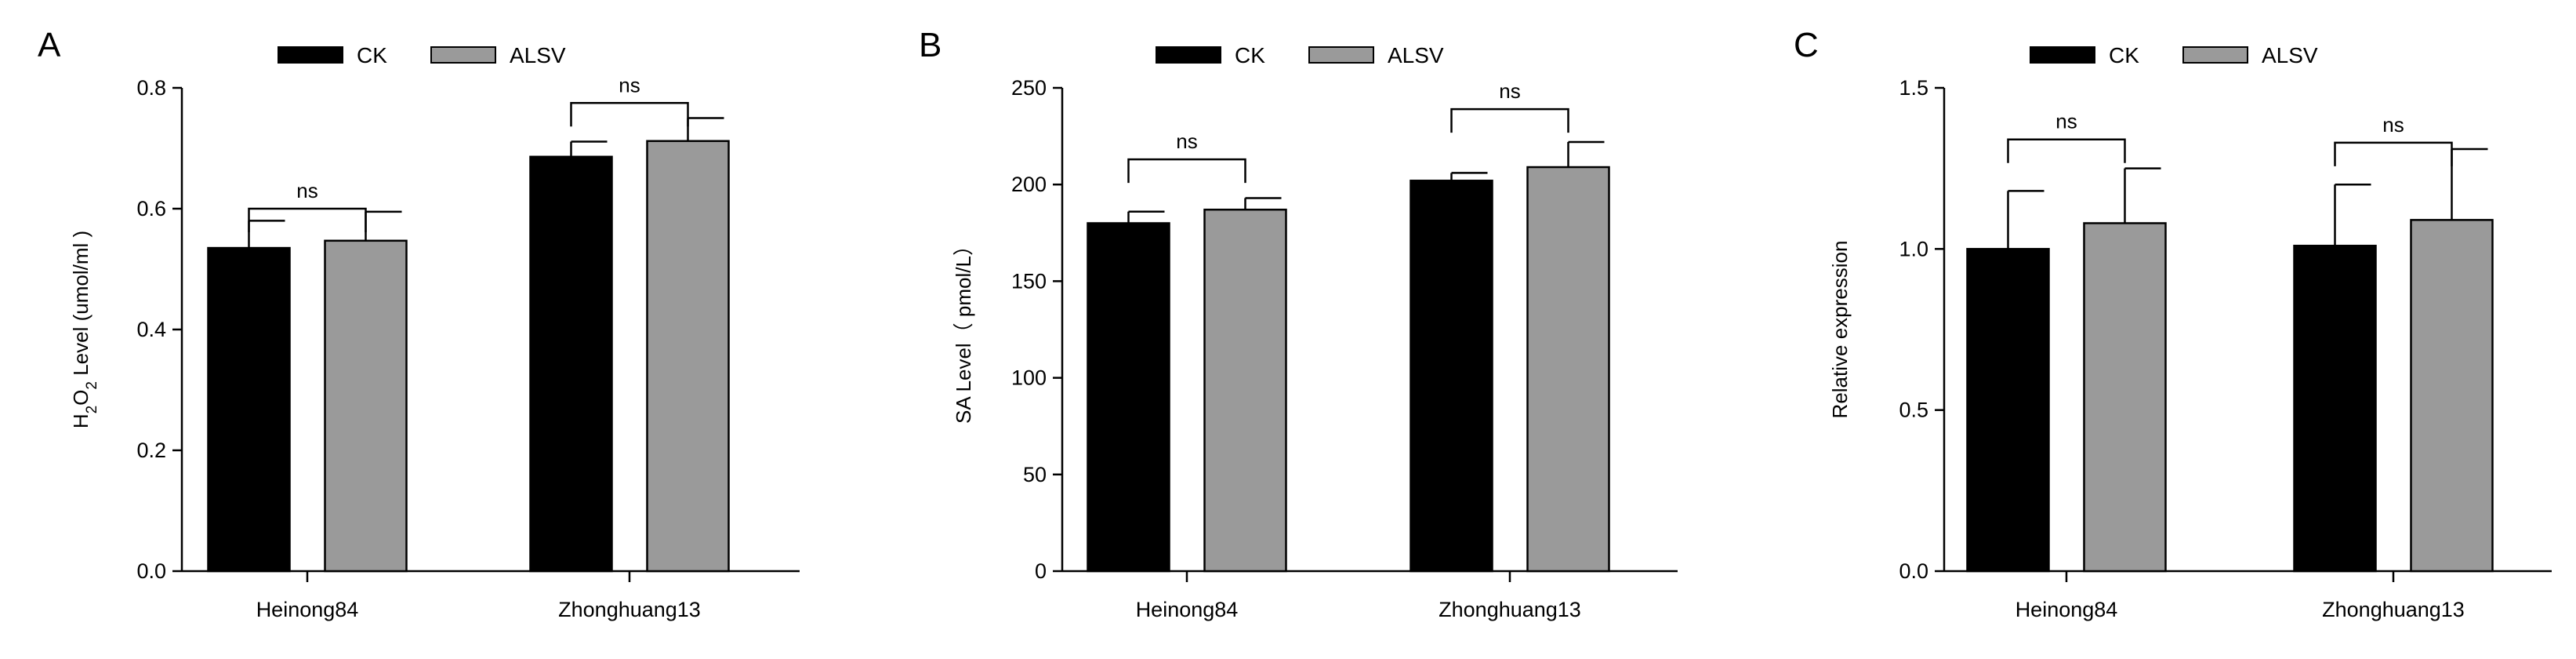  Describe the element at coordinates (85, 329) in the screenshot. I see `y-axis-title: H2O2 Level (umol/ml )` at that location.